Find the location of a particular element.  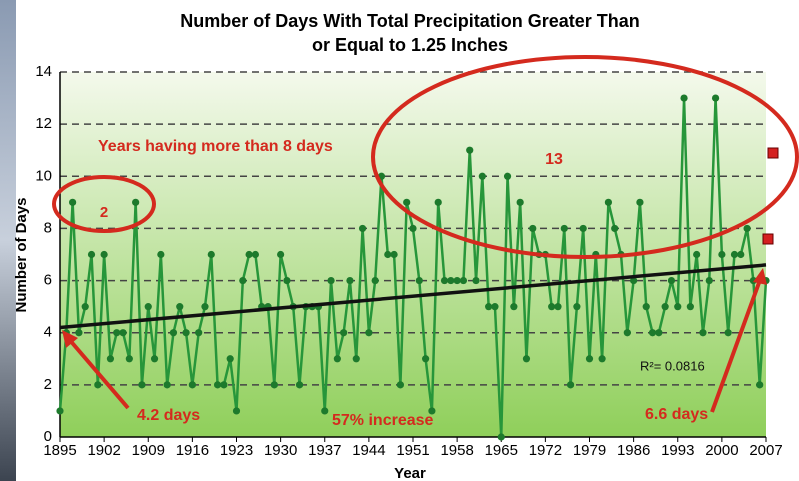

chart-subtitle: or Equal to 1.25 Inches is located at coordinates (410, 45).